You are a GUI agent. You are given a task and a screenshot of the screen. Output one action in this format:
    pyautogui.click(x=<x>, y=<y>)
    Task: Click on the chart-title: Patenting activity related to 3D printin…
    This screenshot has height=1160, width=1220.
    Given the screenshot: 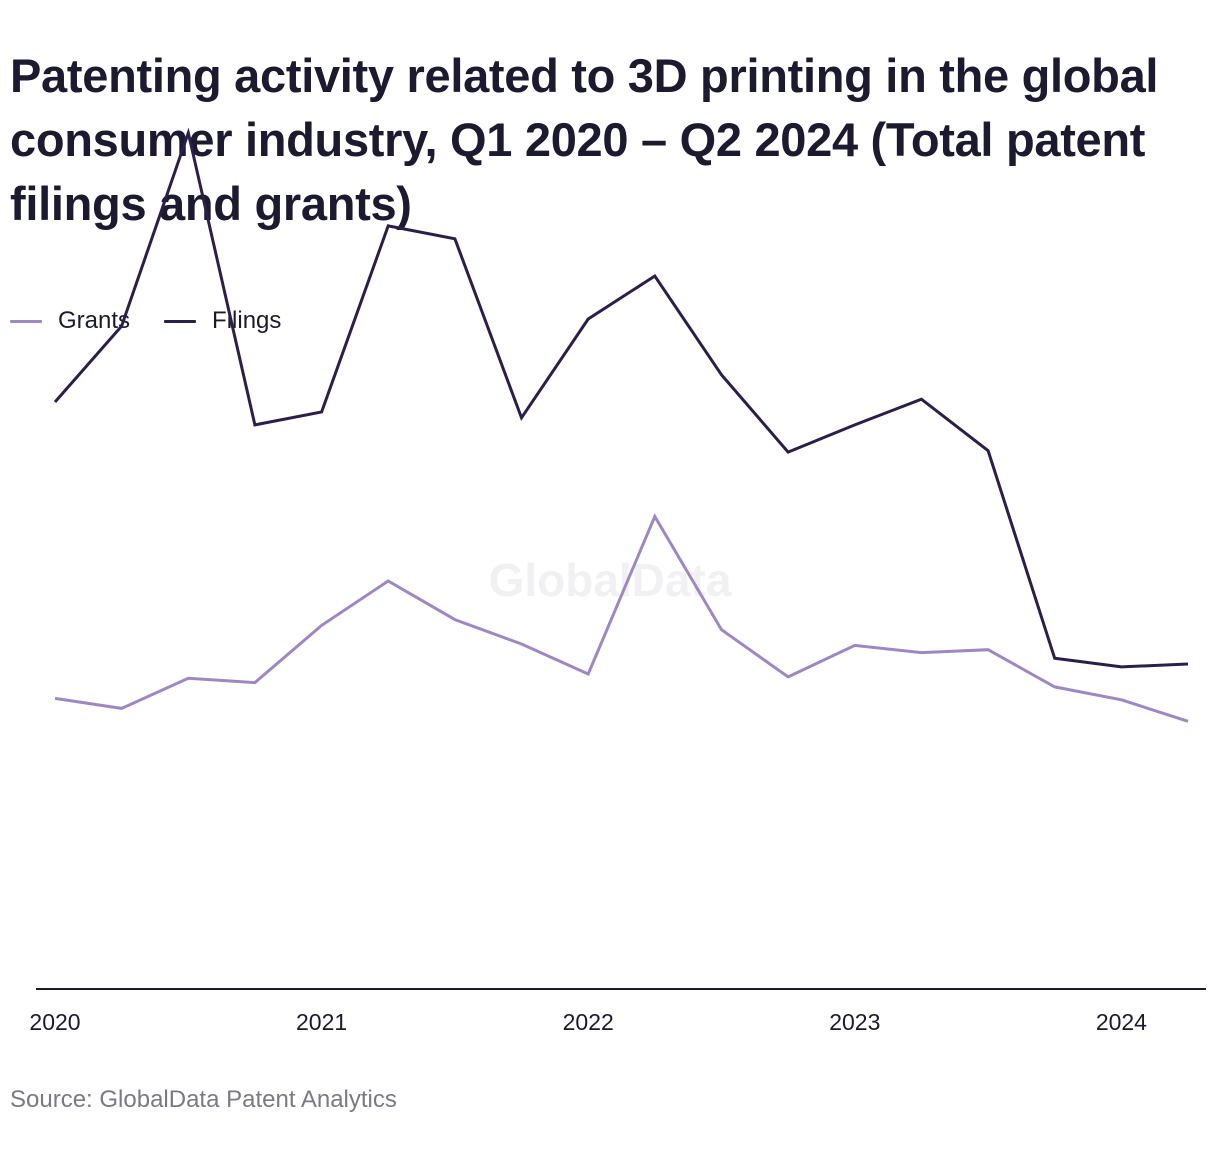 What is the action you would take?
    pyautogui.click(x=584, y=139)
    